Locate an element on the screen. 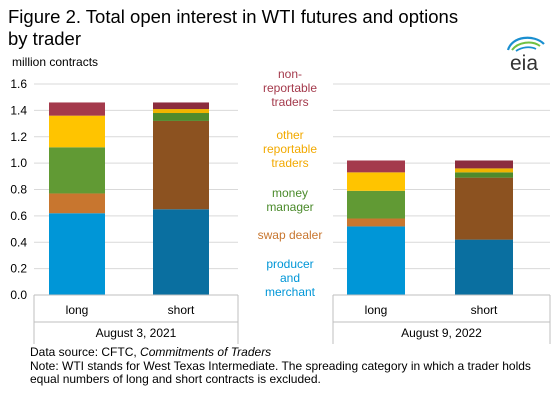  legend-label-money-manager: money is located at coordinates (290, 193).